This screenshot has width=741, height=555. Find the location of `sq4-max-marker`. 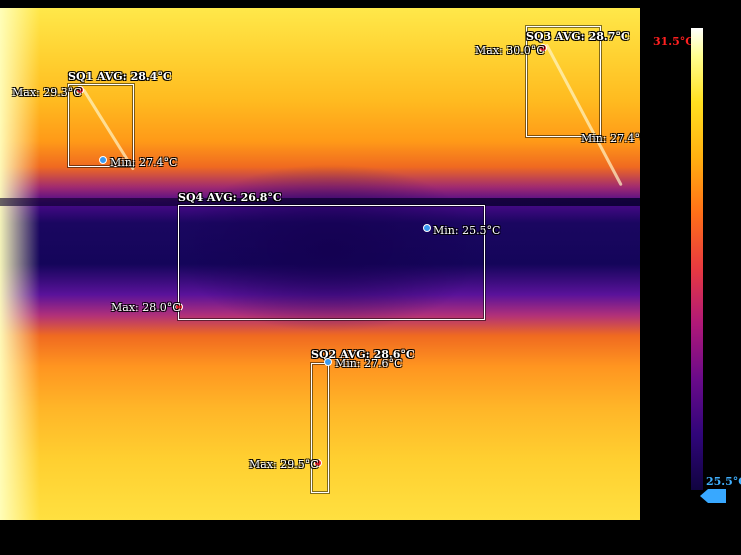

sq4-max-marker is located at coordinates (179, 307).